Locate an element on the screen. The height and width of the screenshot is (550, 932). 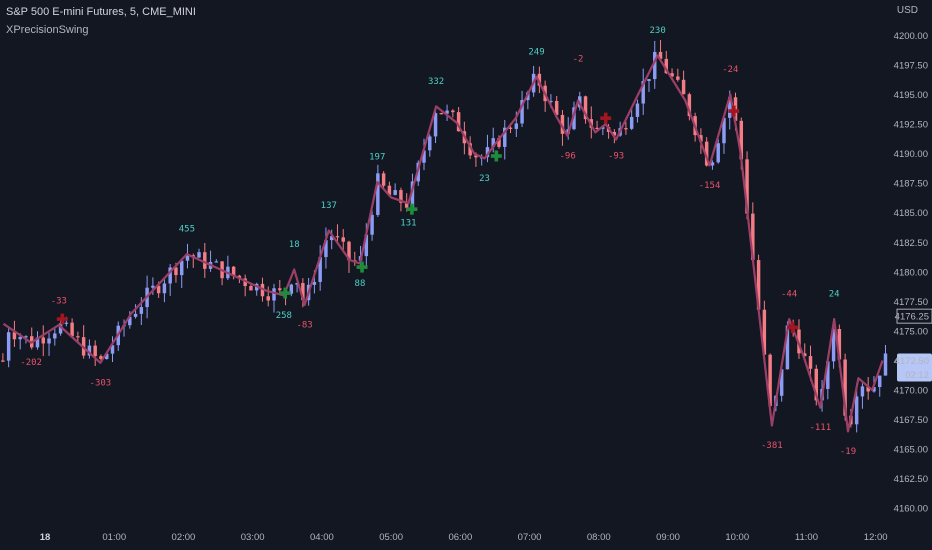
swing-label: -154 is located at coordinates (710, 186).